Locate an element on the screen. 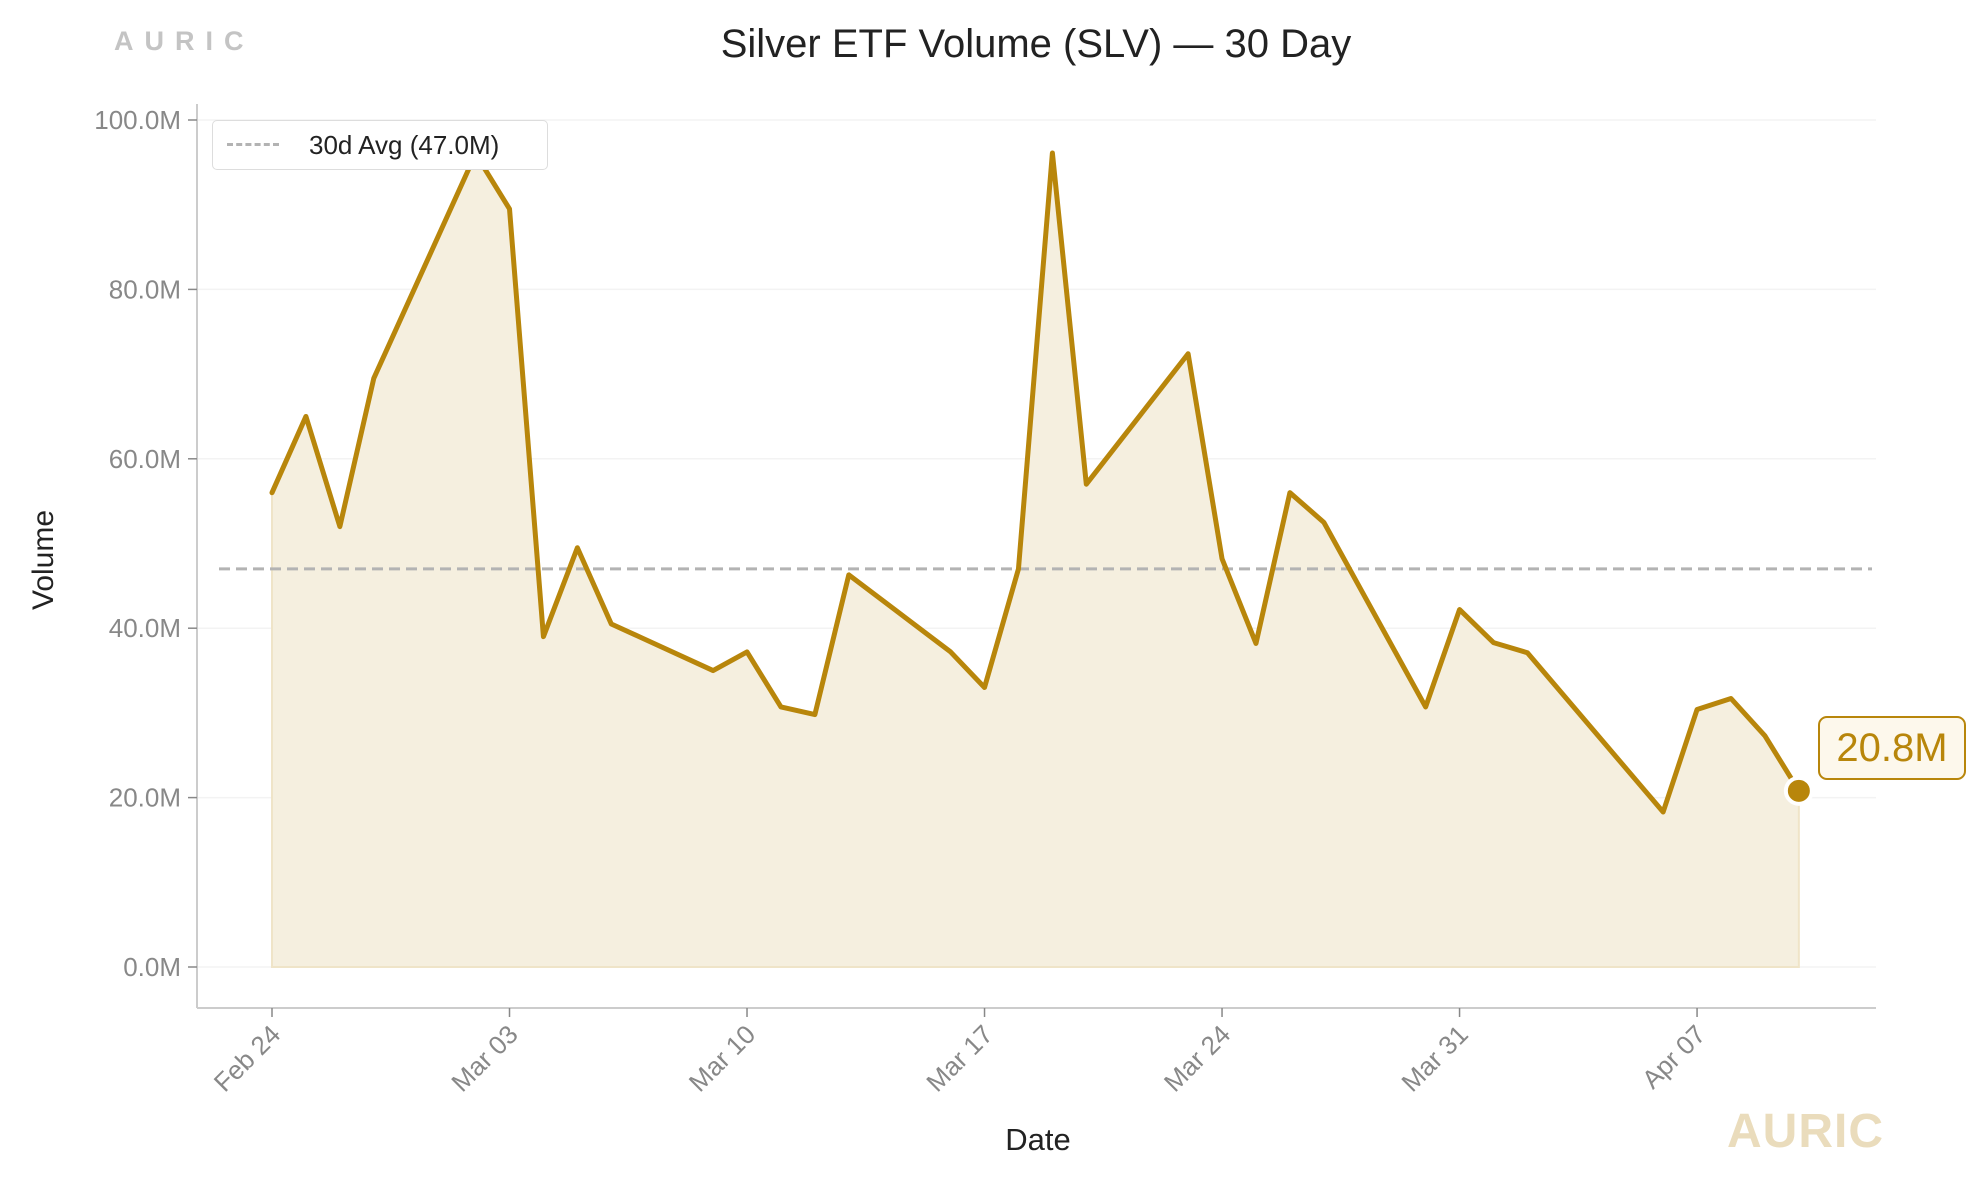 This screenshot has height=1188, width=1982. last-value-marker is located at coordinates (1798, 790).